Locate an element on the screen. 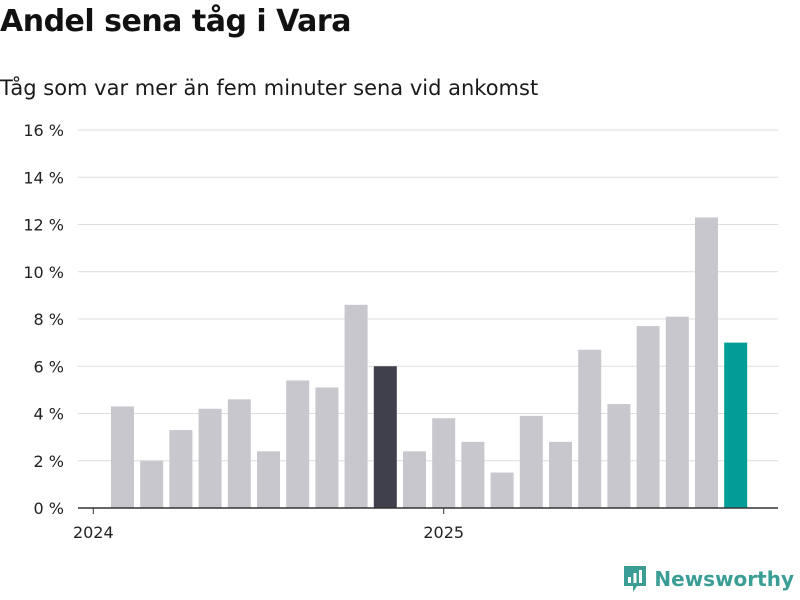 This screenshot has height=600, width=800. newsworthy-logo-icon is located at coordinates (635, 579).